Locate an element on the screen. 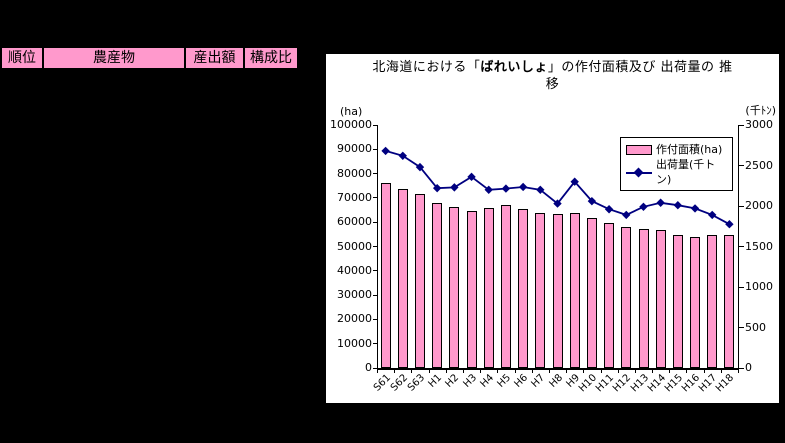 The height and width of the screenshot is (443, 785). shipment-line-series is located at coordinates (557, 187).